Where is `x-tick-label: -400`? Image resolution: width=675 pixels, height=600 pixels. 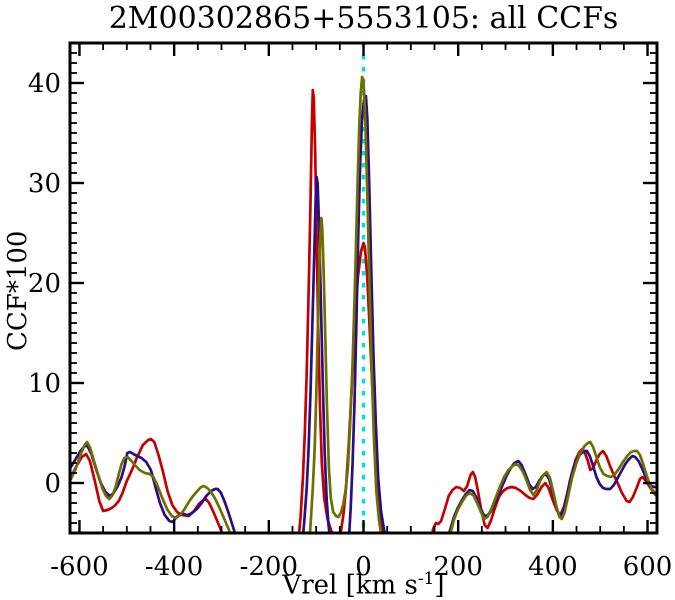
x-tick-label: -400 is located at coordinates (174, 567).